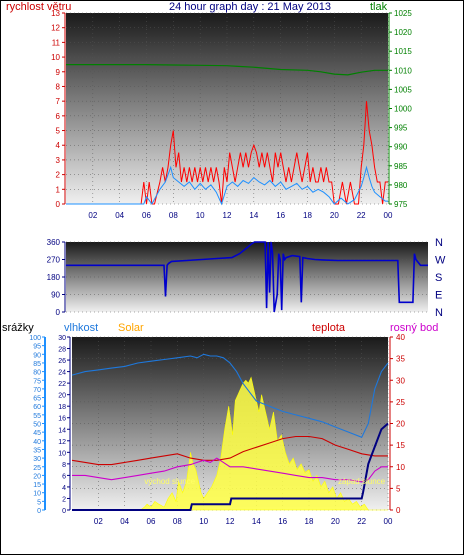 This screenshot has width=464, height=555. Describe the element at coordinates (56, 42) in the screenshot. I see `wind-tick-label: 11` at that location.